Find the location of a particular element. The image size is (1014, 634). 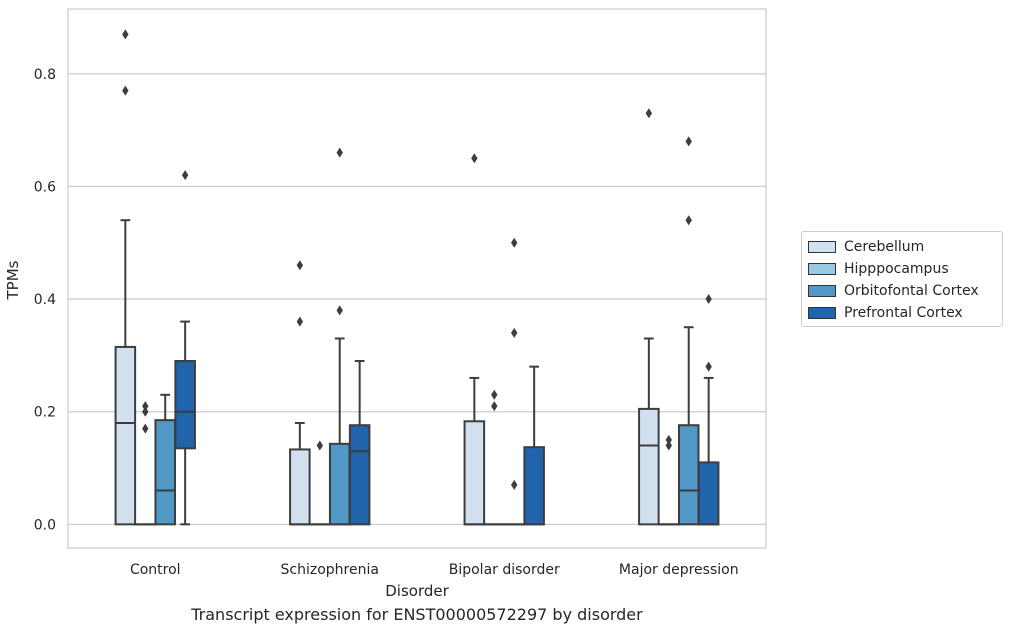

y-tick-label: 0.6 is located at coordinates (45, 187).